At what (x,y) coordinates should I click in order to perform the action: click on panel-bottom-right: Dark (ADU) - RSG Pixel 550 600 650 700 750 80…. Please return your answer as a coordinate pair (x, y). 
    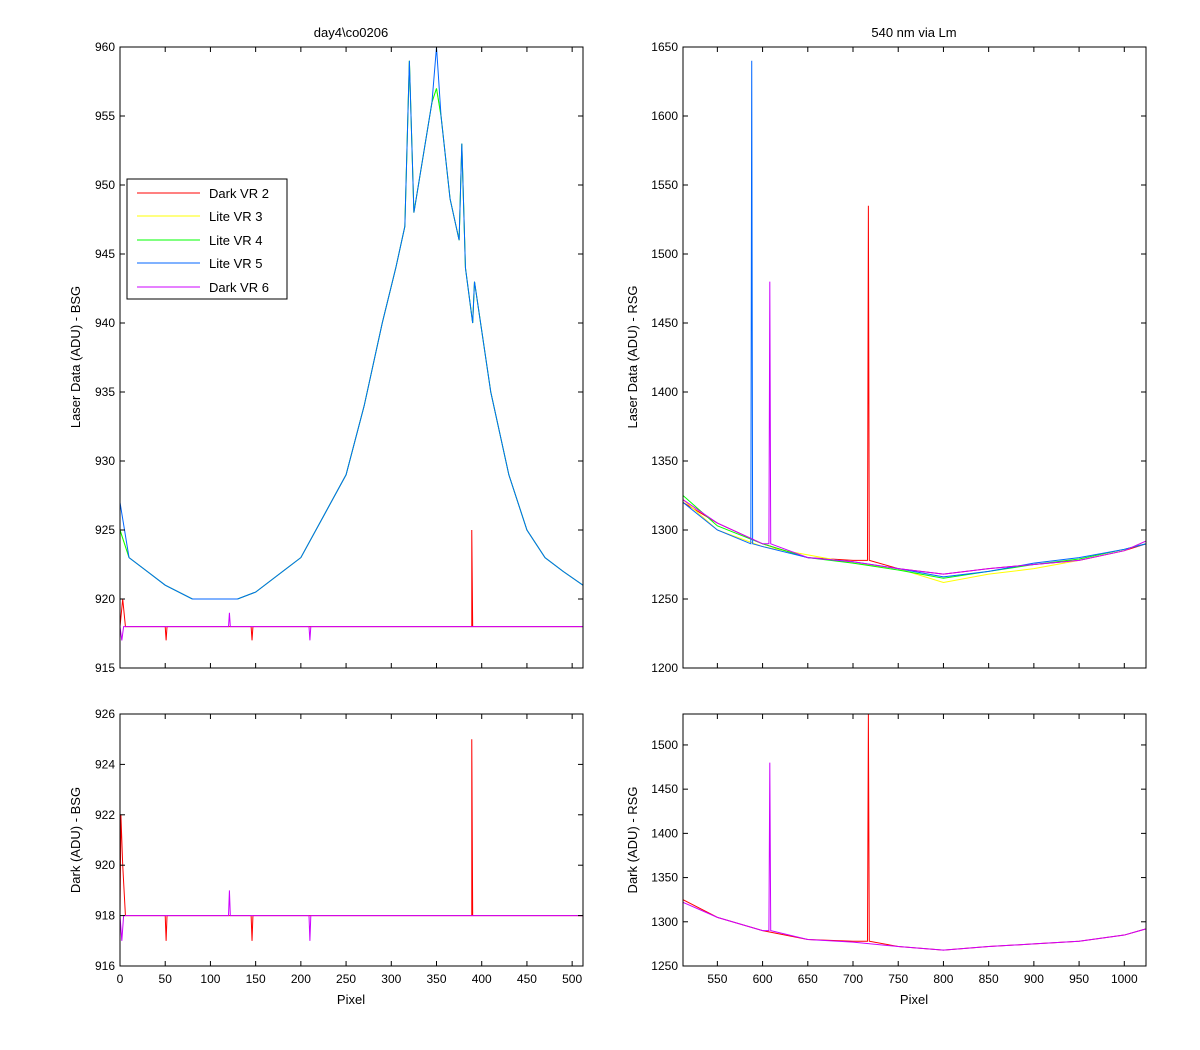
    Looking at the image, I should click on (886, 860).